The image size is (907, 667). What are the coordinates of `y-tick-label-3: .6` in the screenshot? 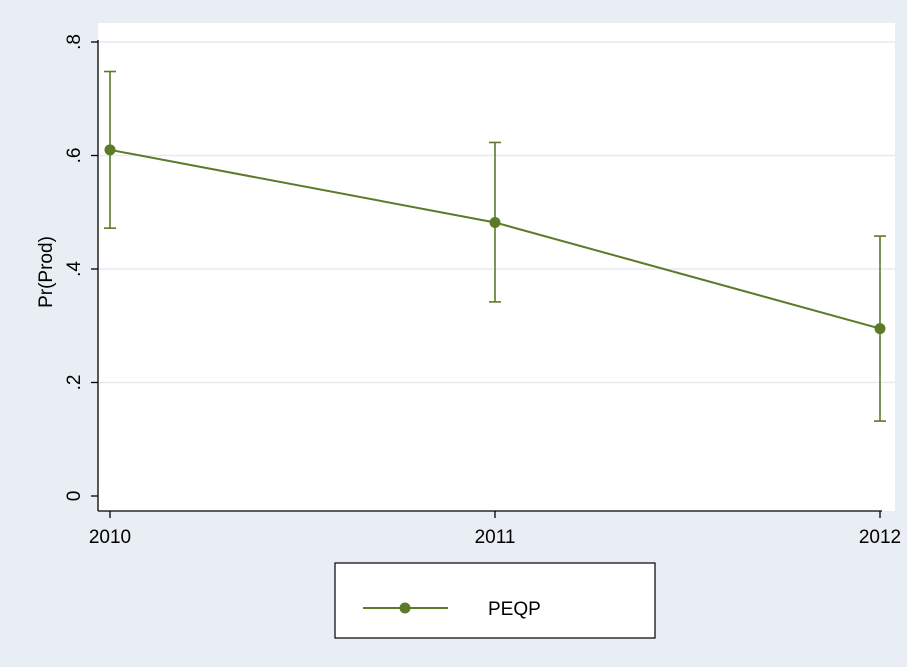 It's located at (74, 156).